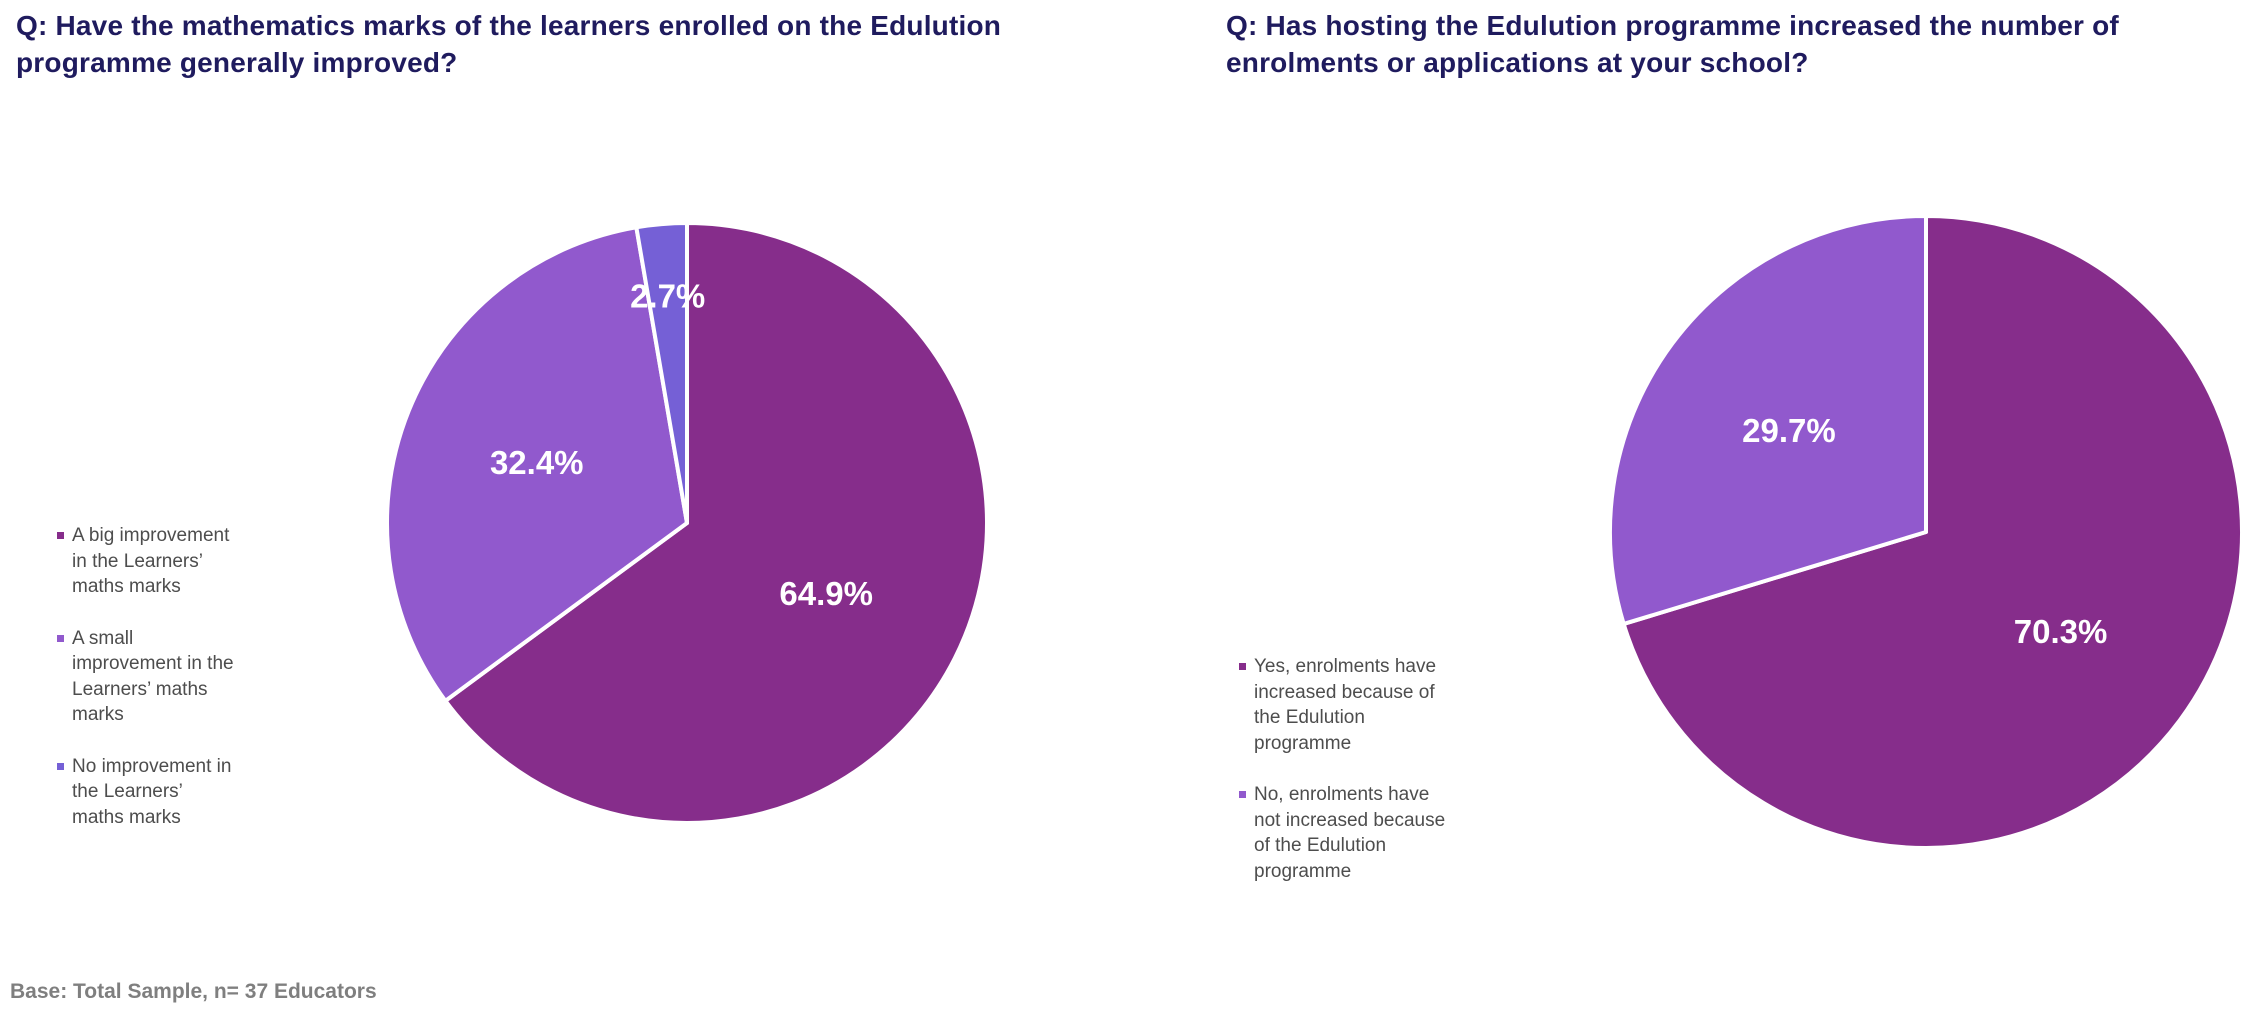  I want to click on pie-data-label: 32.4%, so click(537, 462).